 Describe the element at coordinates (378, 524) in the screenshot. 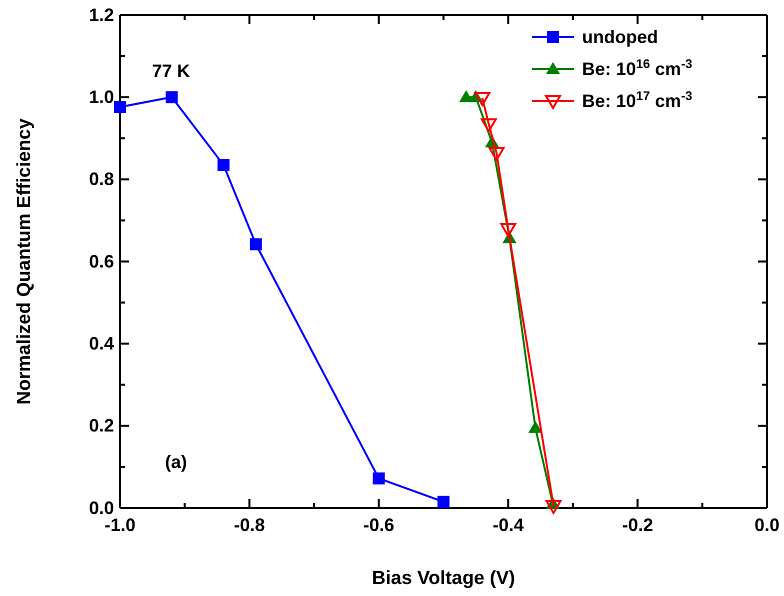

I see `x-tick-label: -0.6` at that location.